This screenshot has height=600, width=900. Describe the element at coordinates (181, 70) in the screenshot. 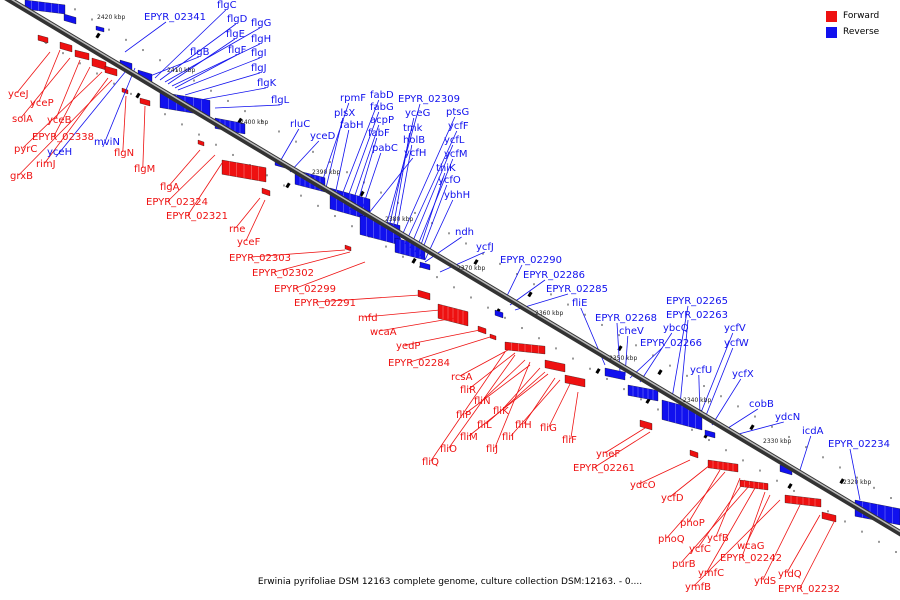

I see `axis-tick-label: 2410 kbp` at that location.